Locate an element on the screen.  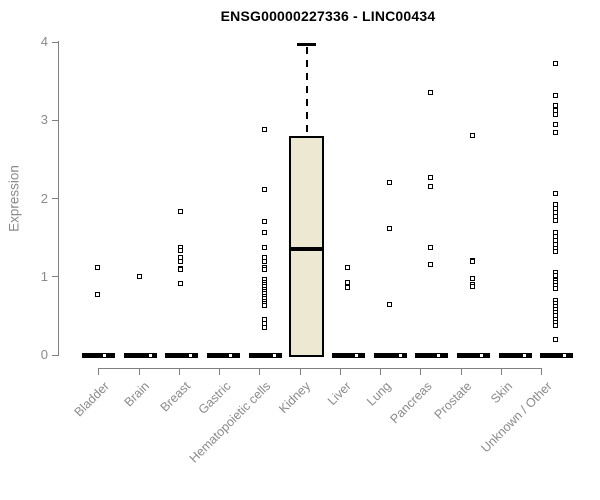
median-line is located at coordinates (307, 248).